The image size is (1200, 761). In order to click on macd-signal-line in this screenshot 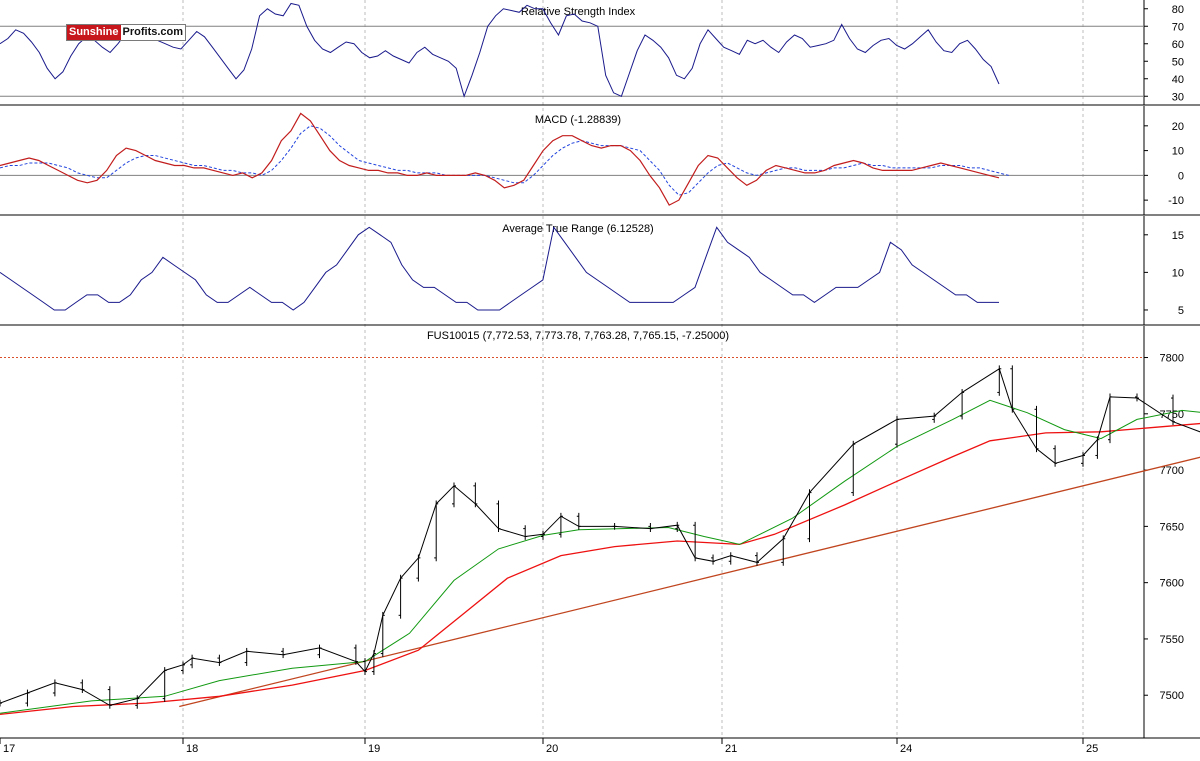, I will do `click(504, 160)`.